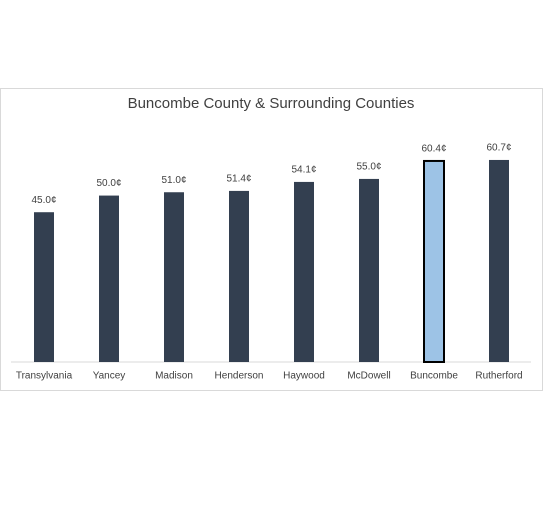  What do you see at coordinates (43, 200) in the screenshot?
I see `value-label: 45.0¢` at bounding box center [43, 200].